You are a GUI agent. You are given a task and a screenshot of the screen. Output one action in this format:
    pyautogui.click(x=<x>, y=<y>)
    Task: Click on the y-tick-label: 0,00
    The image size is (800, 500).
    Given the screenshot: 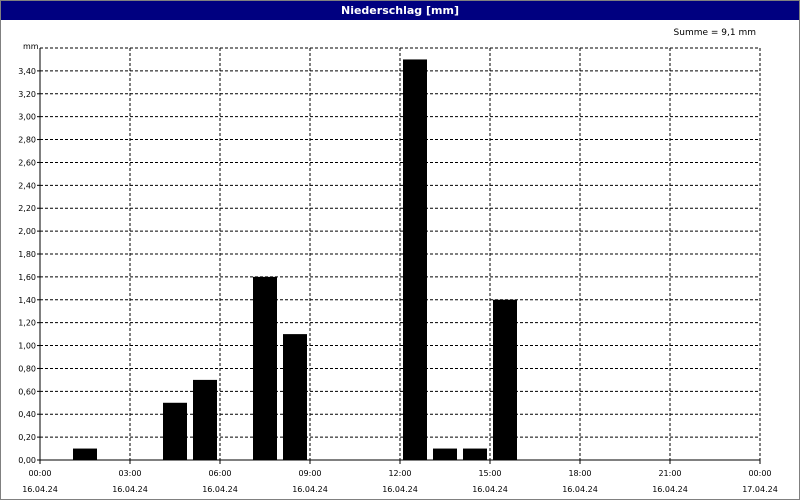 What is the action you would take?
    pyautogui.click(x=27, y=460)
    